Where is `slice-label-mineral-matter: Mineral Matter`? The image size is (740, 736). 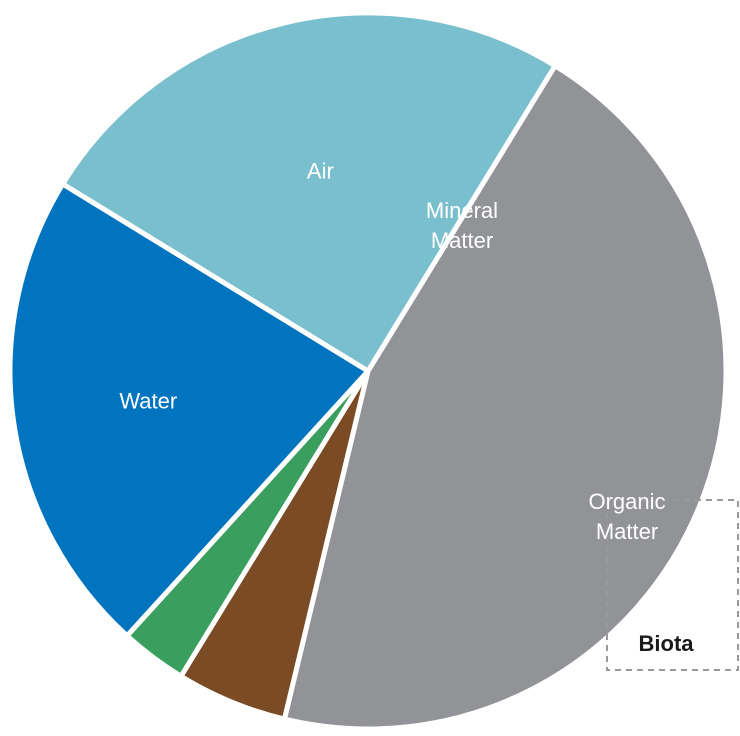 slice-label-mineral-matter: Mineral Matter is located at coordinates (462, 225).